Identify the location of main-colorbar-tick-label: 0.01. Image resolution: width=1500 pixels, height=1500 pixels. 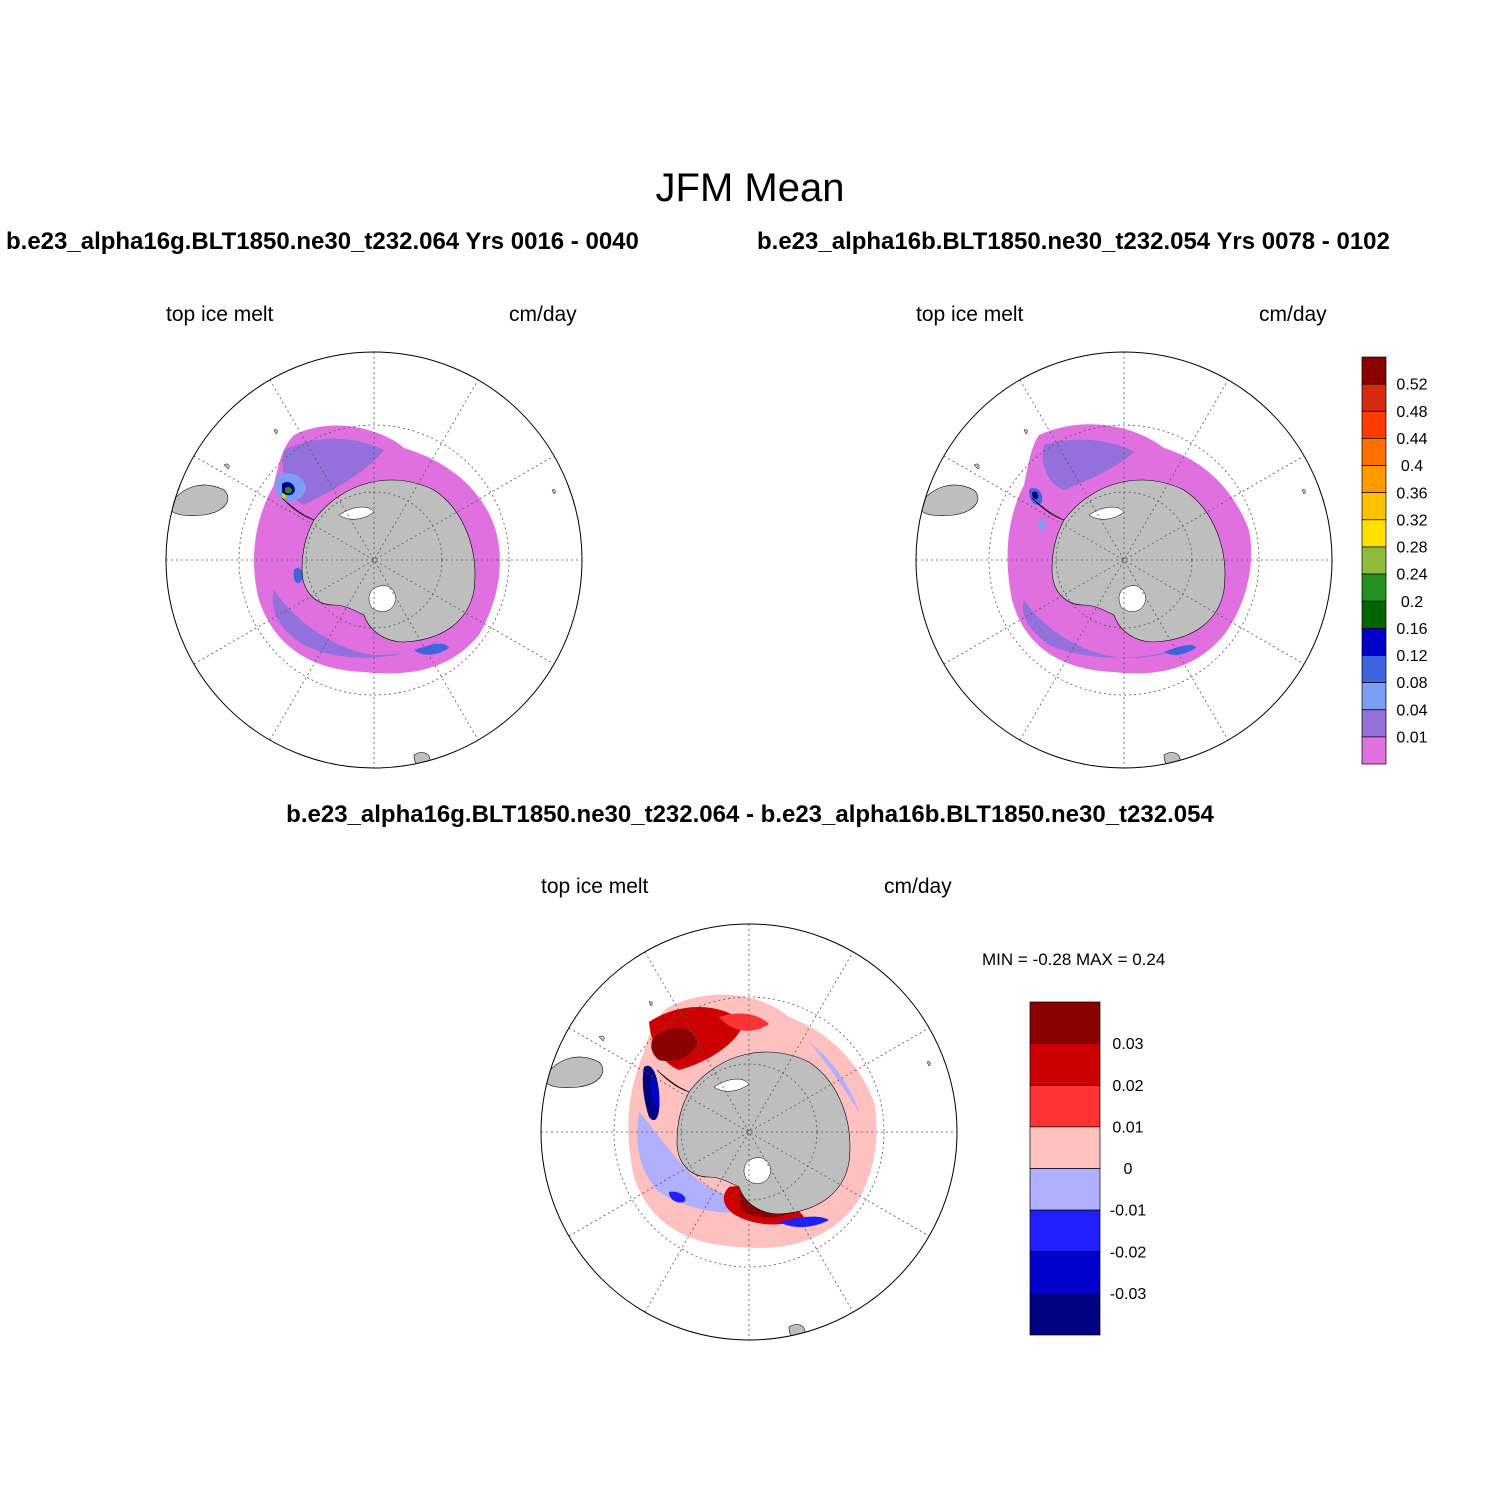
(1411, 737).